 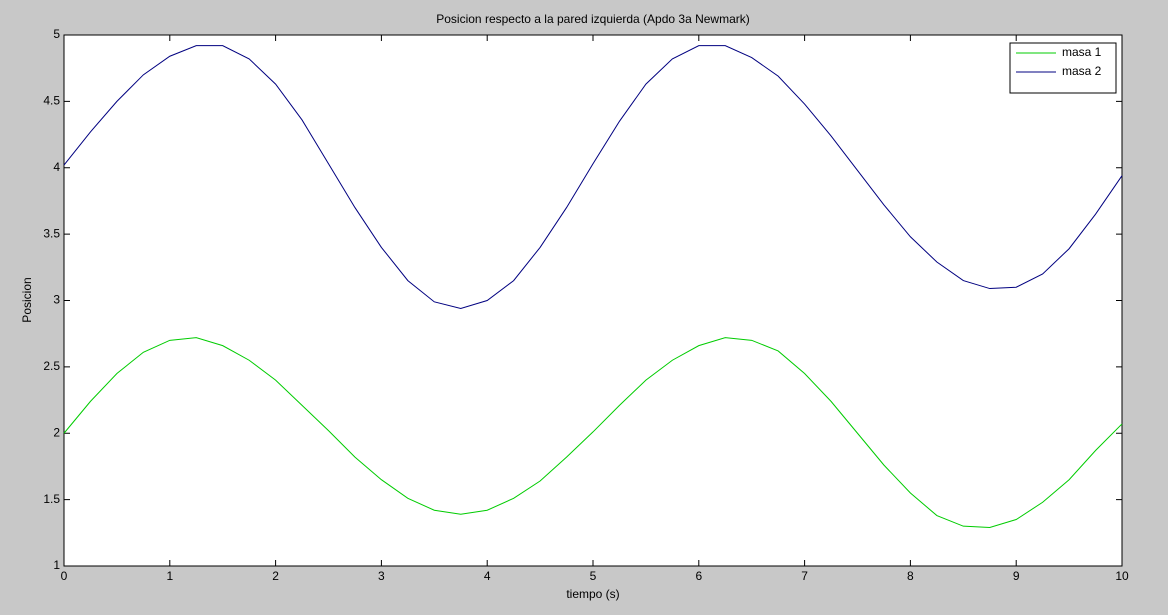 I want to click on x-tick-label: 2, so click(x=275, y=576).